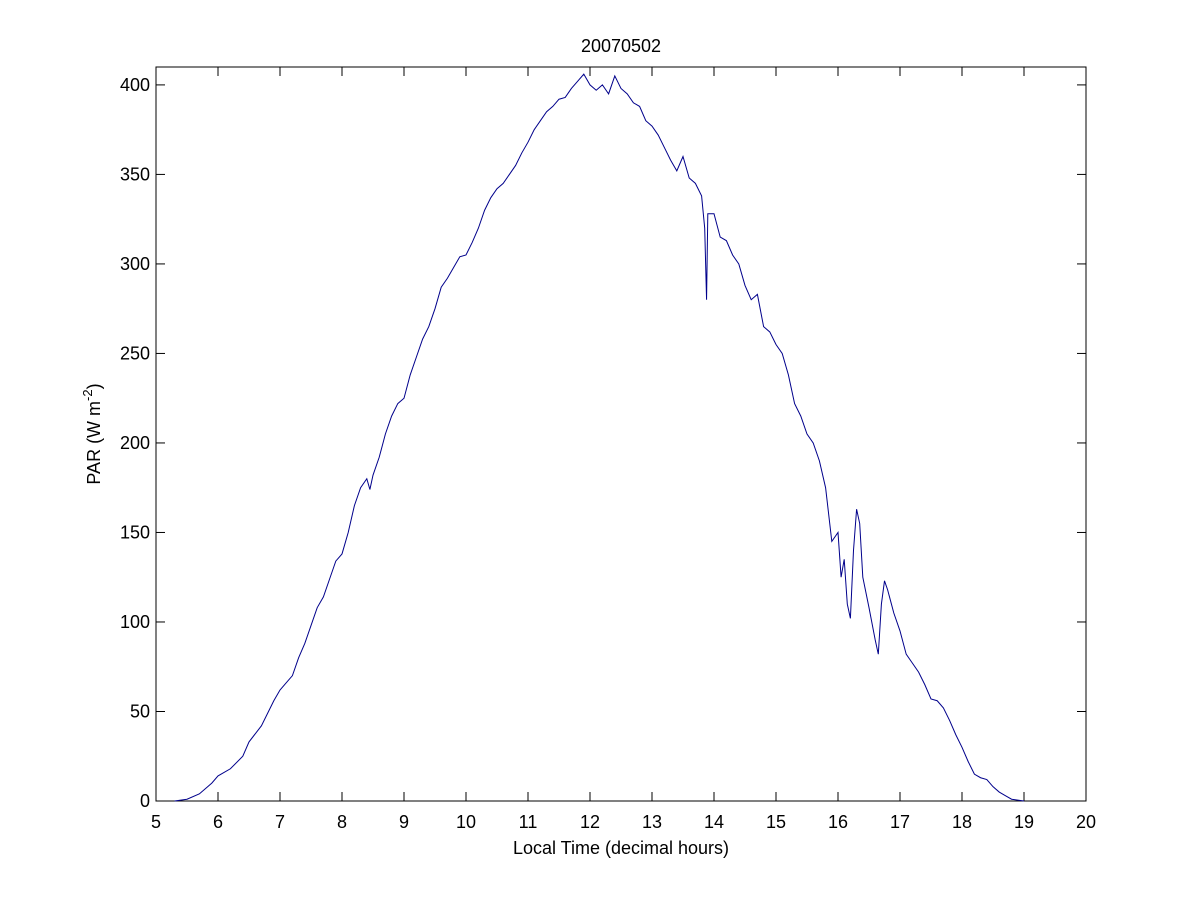  I want to click on x-tick-label: 9, so click(404, 822).